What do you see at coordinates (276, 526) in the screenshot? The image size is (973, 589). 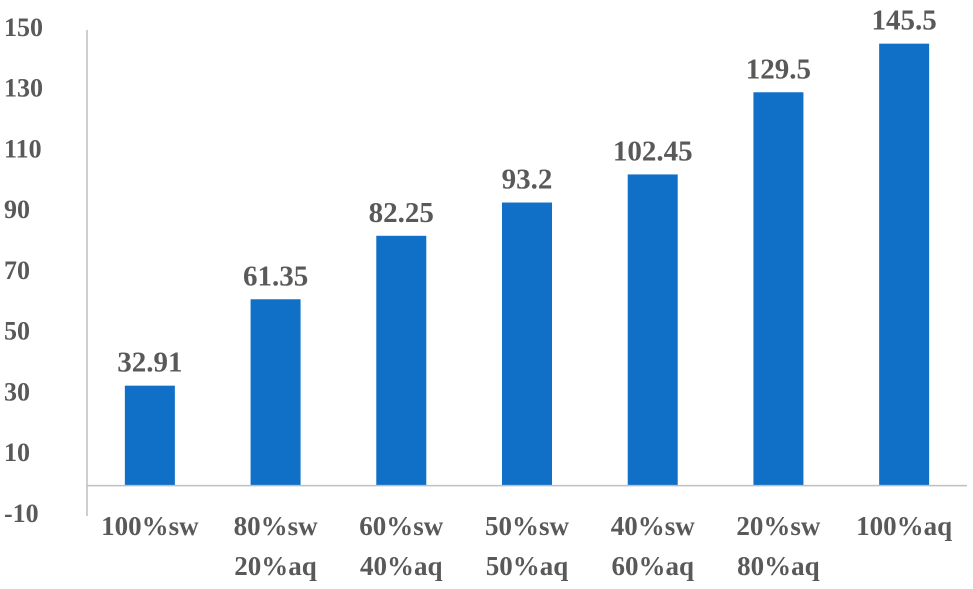 I see `x-tick-label: 80%sw` at bounding box center [276, 526].